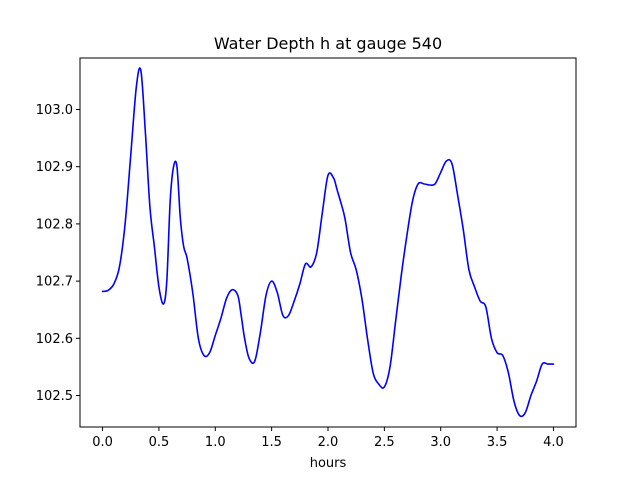 This screenshot has height=484, width=640. What do you see at coordinates (497, 442) in the screenshot?
I see `x-tick-label: 3.5` at bounding box center [497, 442].